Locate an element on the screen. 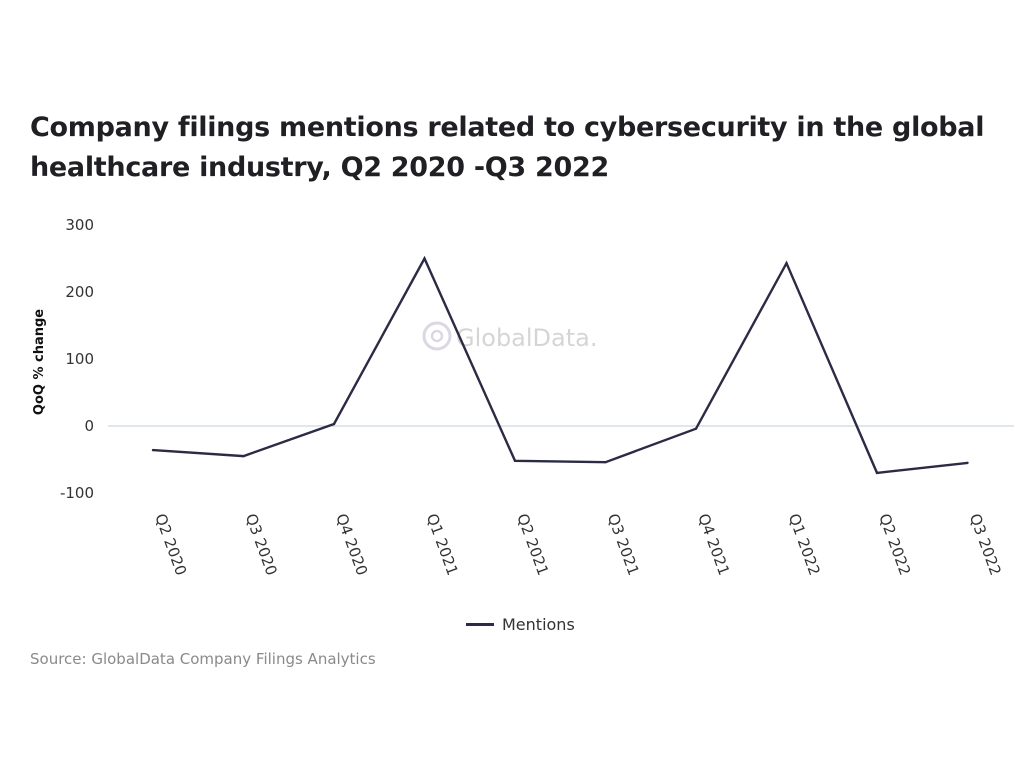  legend-label-mentions: Mentions is located at coordinates (538, 624).